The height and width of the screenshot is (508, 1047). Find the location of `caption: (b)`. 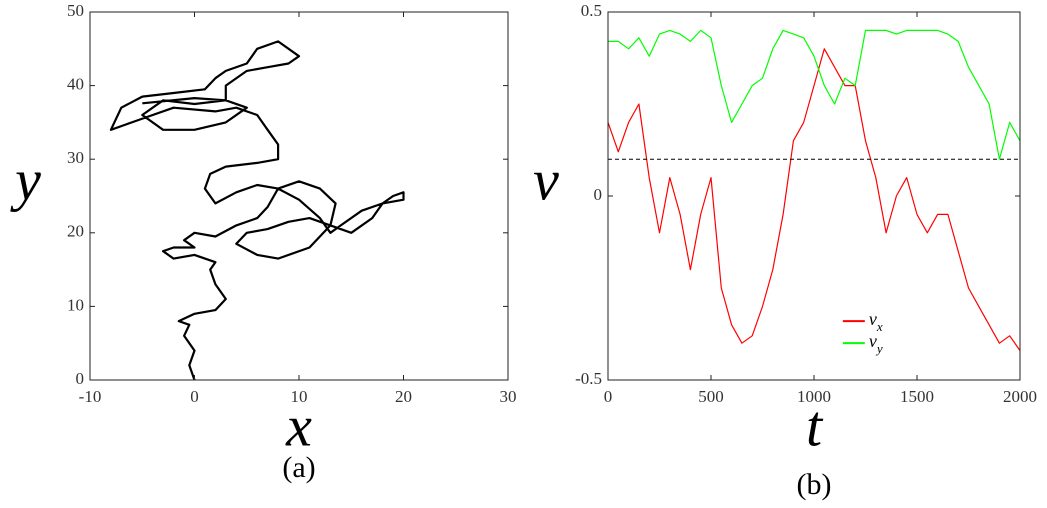

caption: (b) is located at coordinates (814, 484).